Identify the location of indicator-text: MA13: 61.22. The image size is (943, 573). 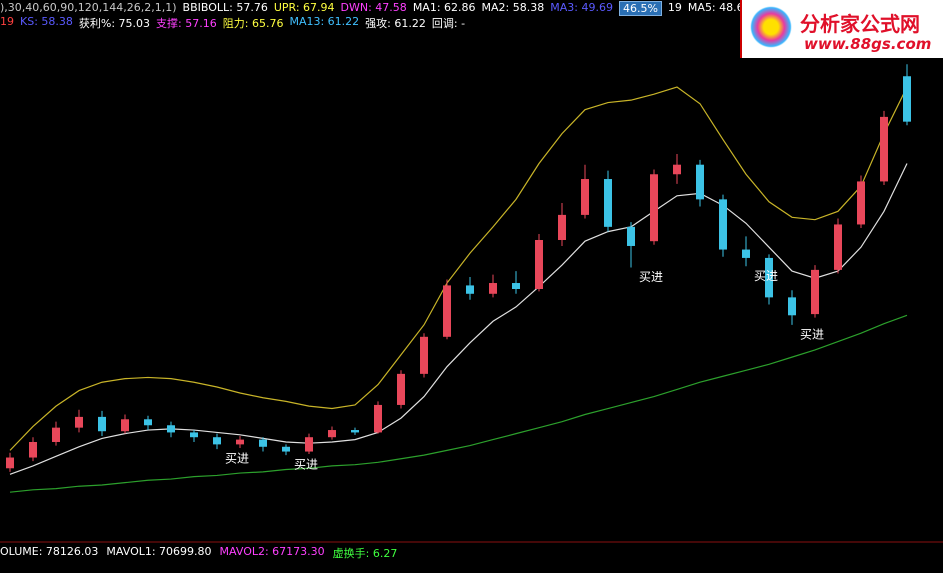
(324, 21).